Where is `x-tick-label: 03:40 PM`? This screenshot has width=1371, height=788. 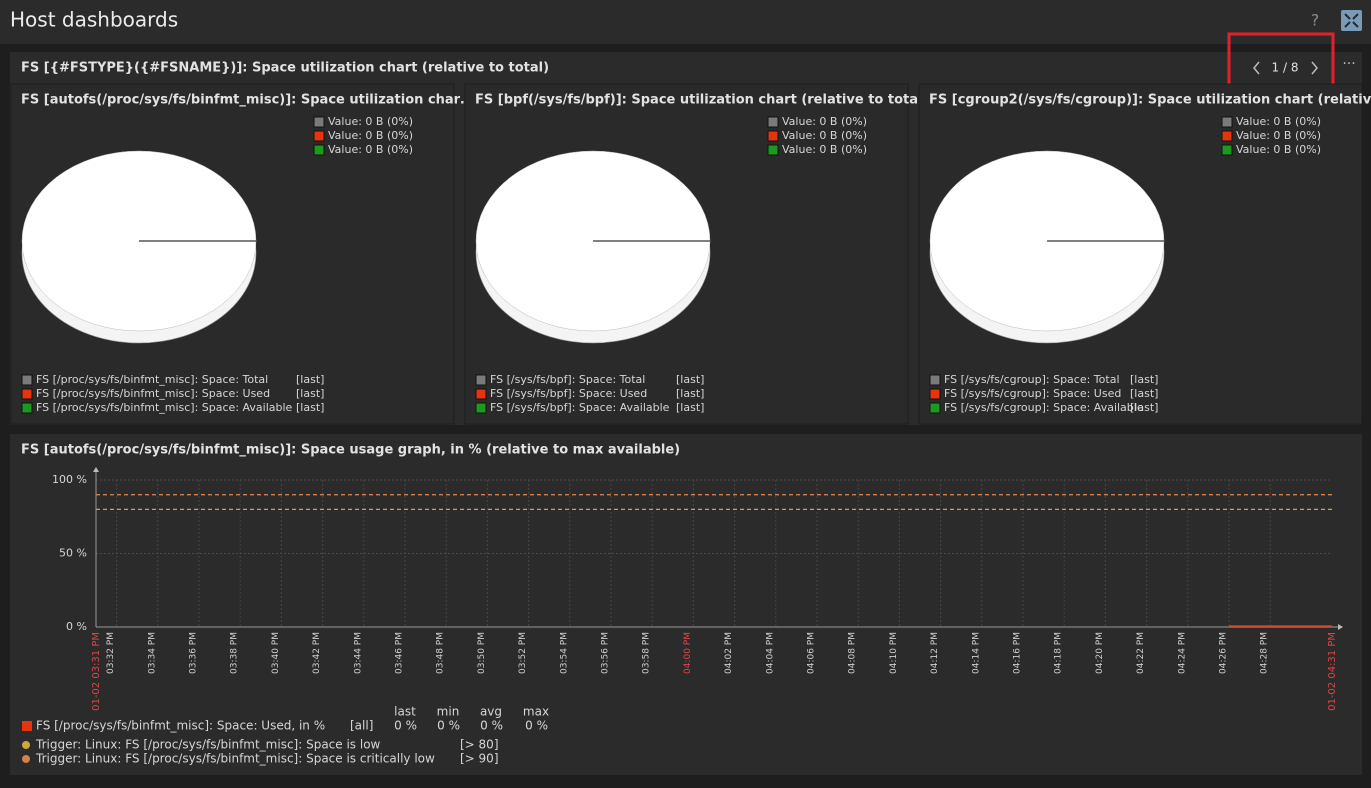 x-tick-label: 03:40 PM is located at coordinates (276, 653).